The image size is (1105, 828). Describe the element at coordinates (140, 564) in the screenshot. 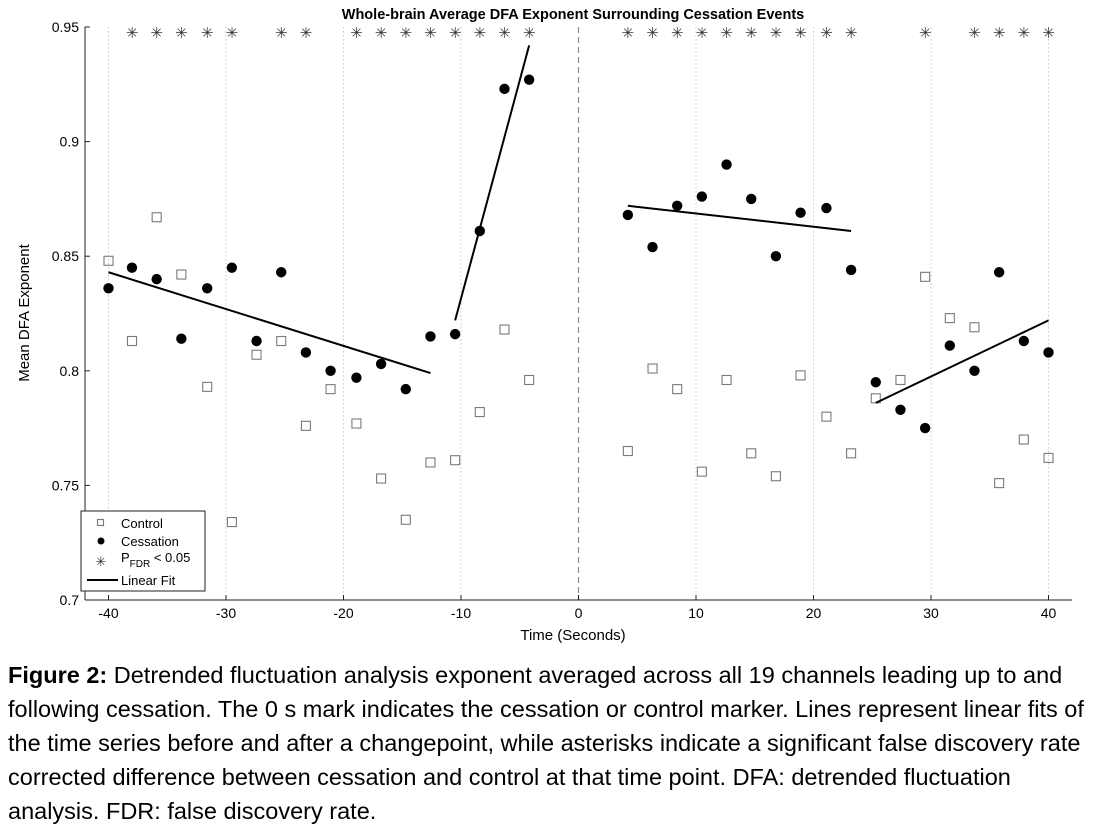

I see `legend-fdr-subscript: FDR` at that location.